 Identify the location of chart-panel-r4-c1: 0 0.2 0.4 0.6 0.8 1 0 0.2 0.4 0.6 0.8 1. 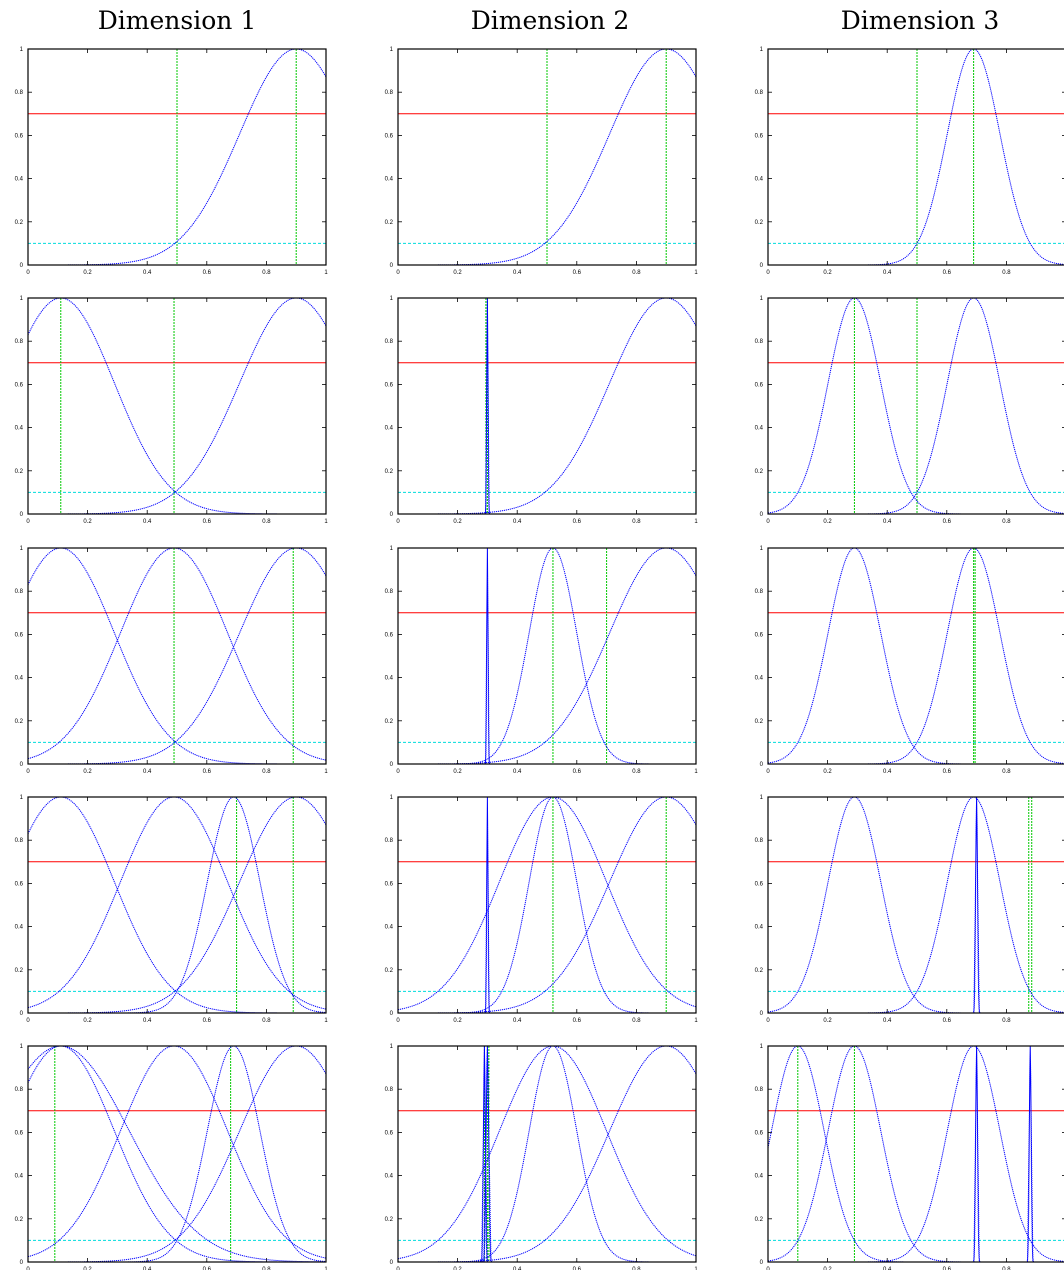
(172, 909).